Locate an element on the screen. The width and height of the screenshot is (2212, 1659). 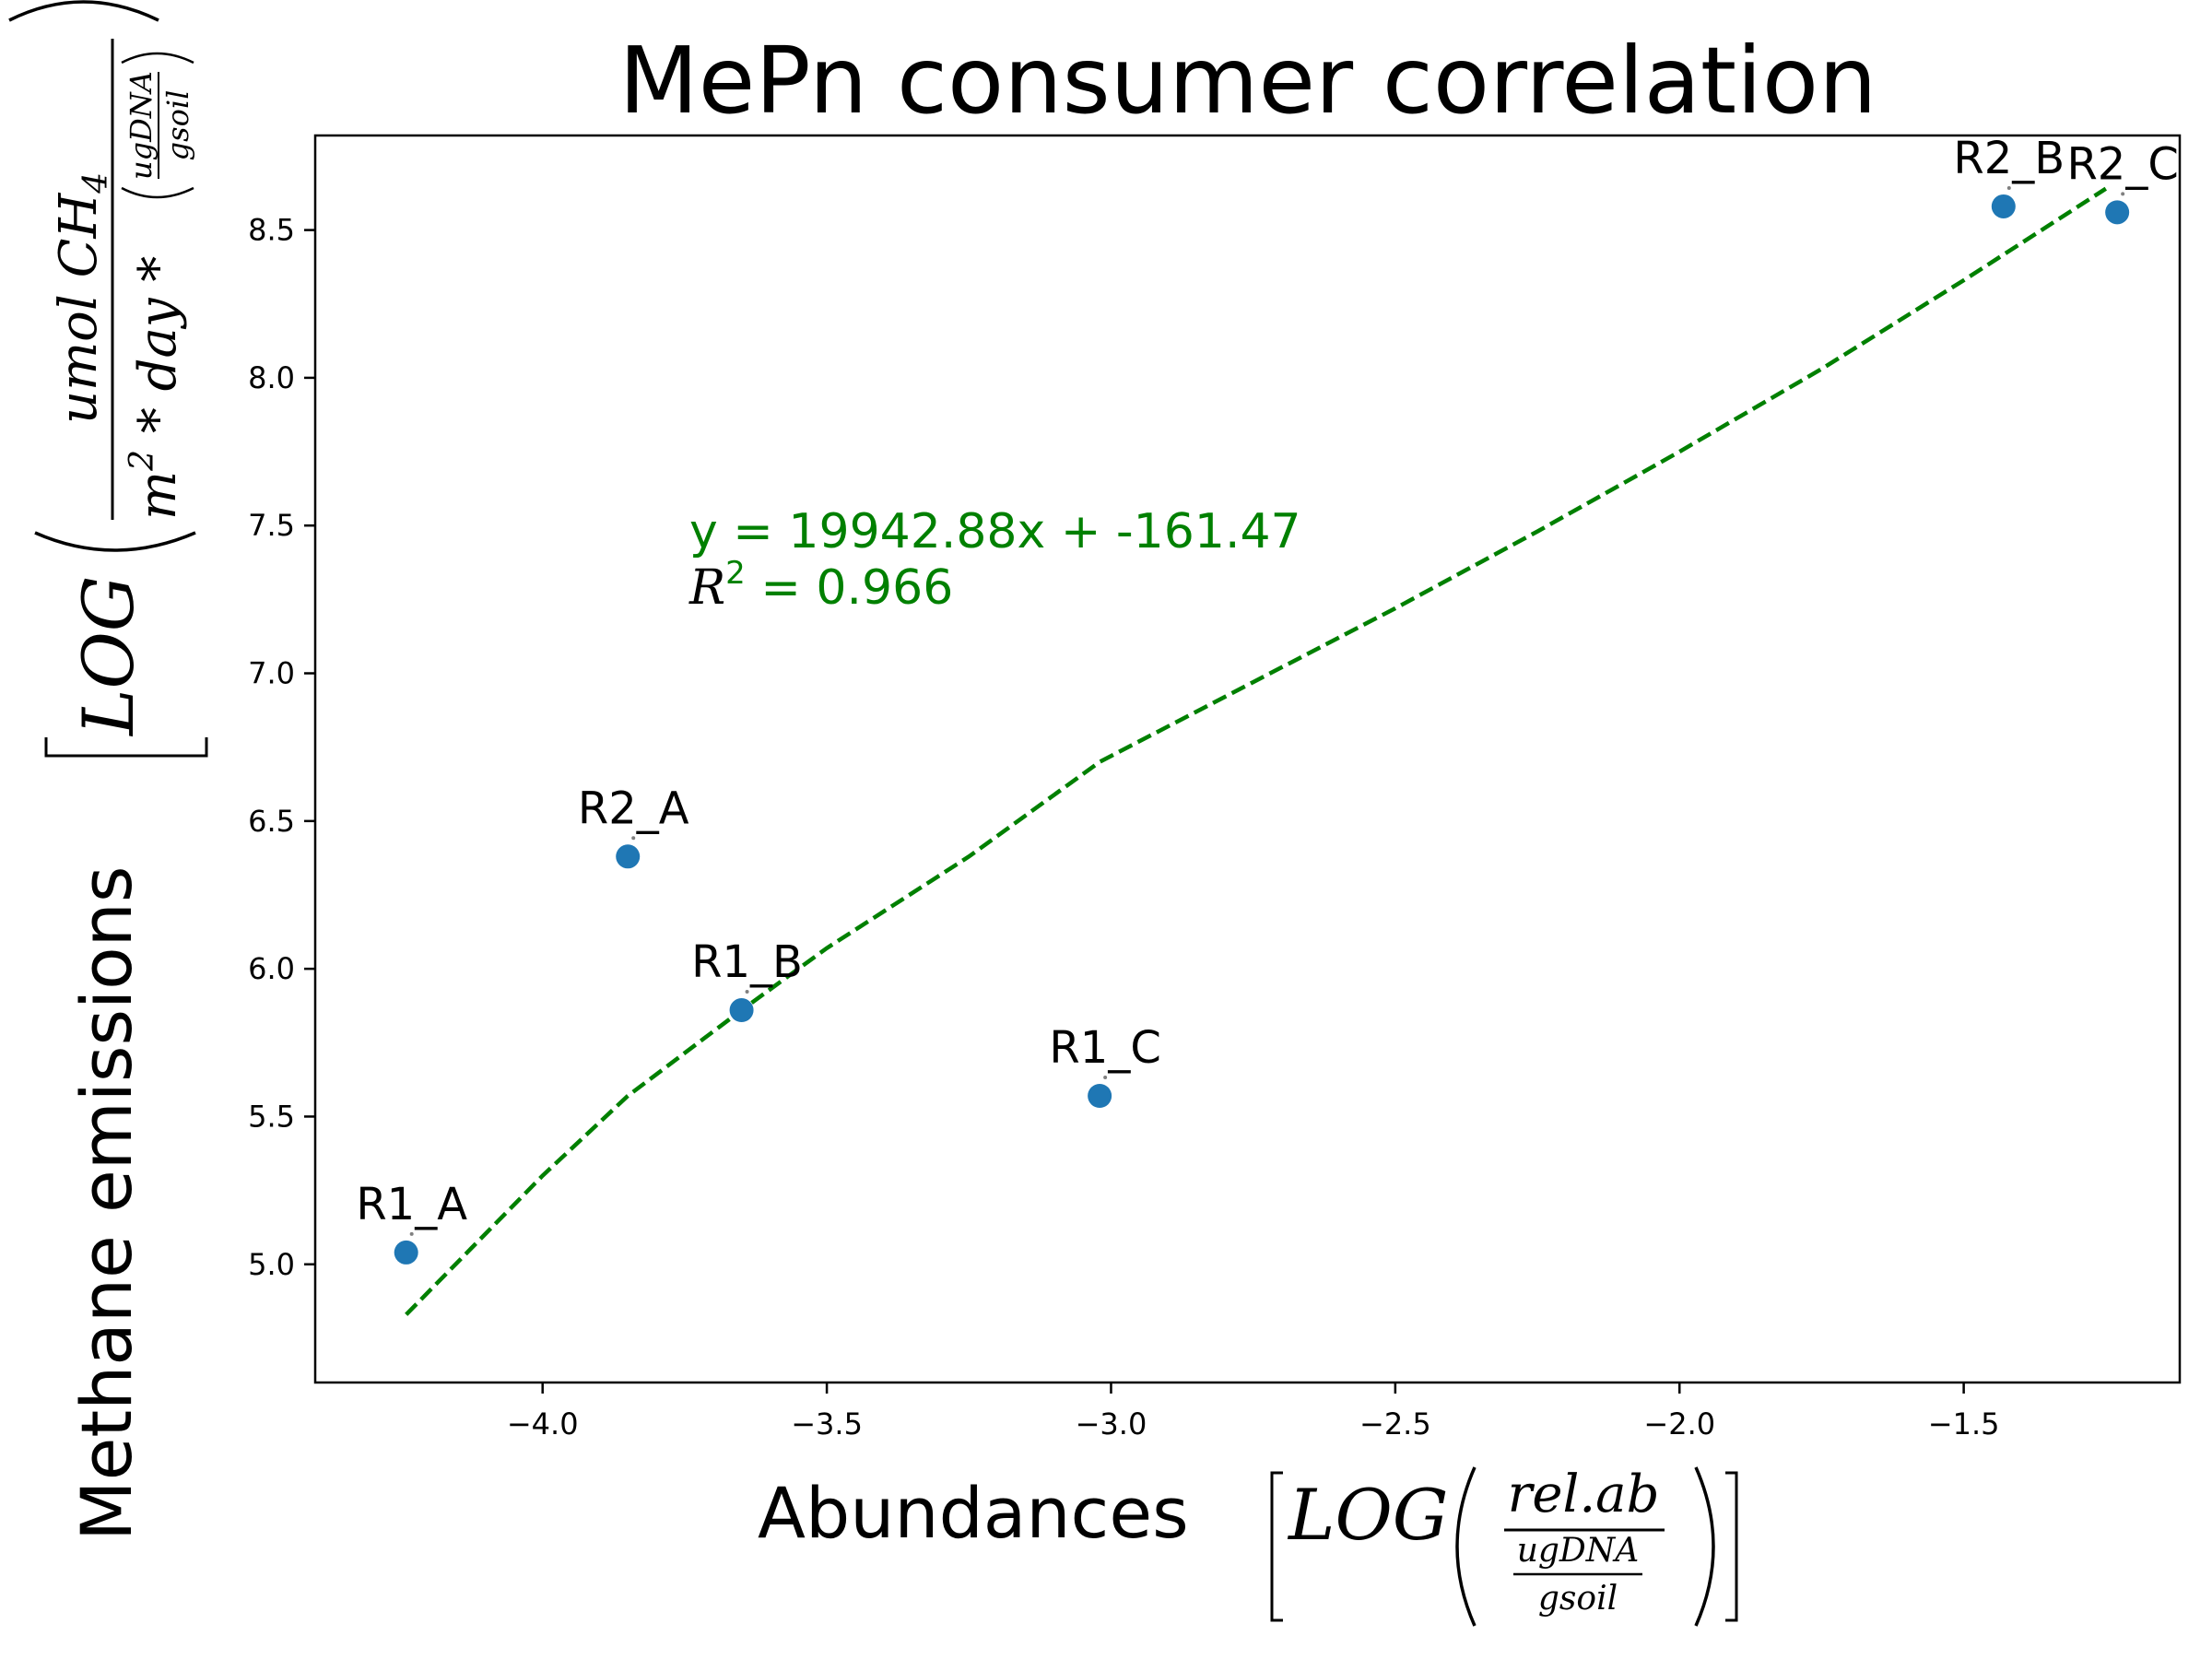
y-label-inner-paren-left is located at coordinates (157, 192).